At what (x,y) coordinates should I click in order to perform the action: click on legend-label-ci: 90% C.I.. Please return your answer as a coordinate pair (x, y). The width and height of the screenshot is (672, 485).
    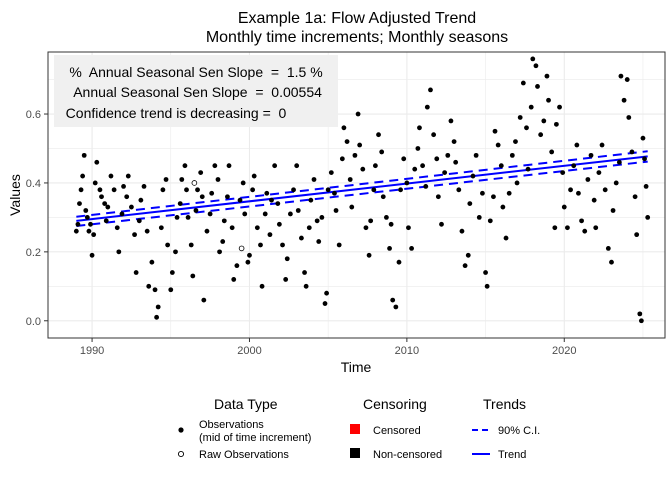
    Looking at the image, I should click on (519, 431).